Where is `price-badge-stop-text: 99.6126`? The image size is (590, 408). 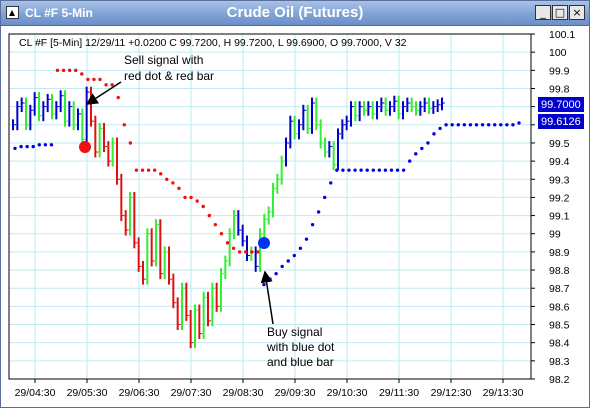
price-badge-stop-text: 99.6126 is located at coordinates (561, 122).